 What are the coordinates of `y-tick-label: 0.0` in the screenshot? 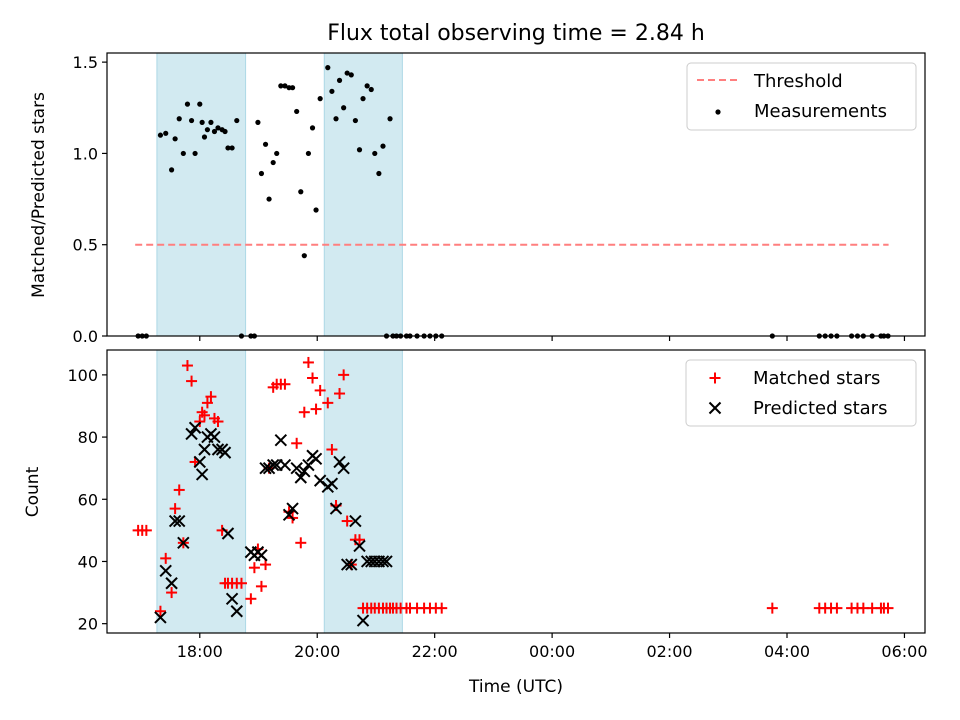 It's located at (85, 336).